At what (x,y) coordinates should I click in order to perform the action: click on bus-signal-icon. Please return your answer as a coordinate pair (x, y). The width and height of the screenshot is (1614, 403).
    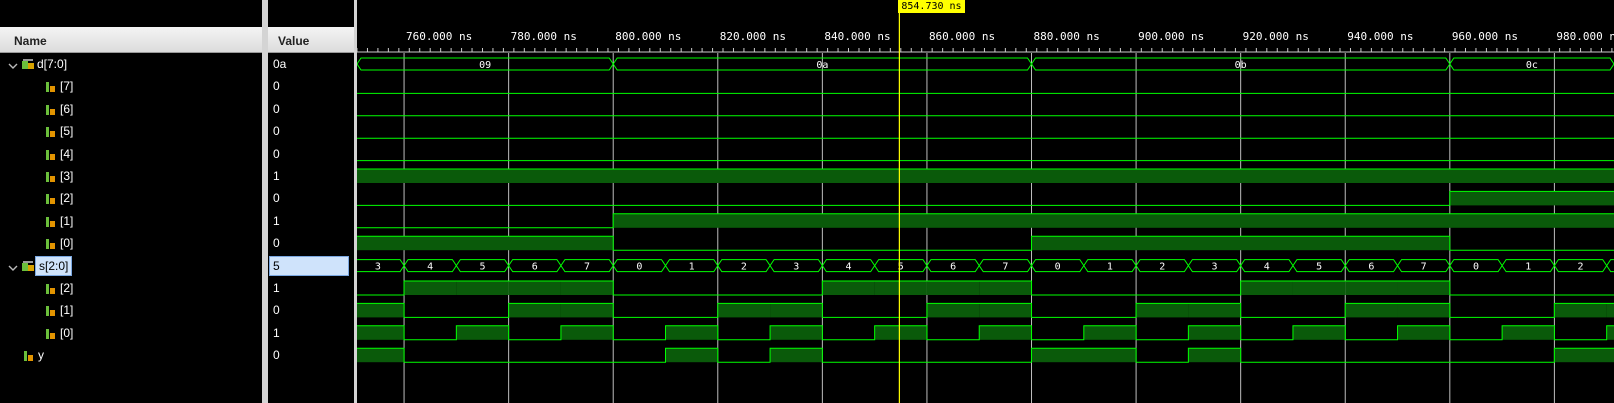
    Looking at the image, I should click on (28, 64).